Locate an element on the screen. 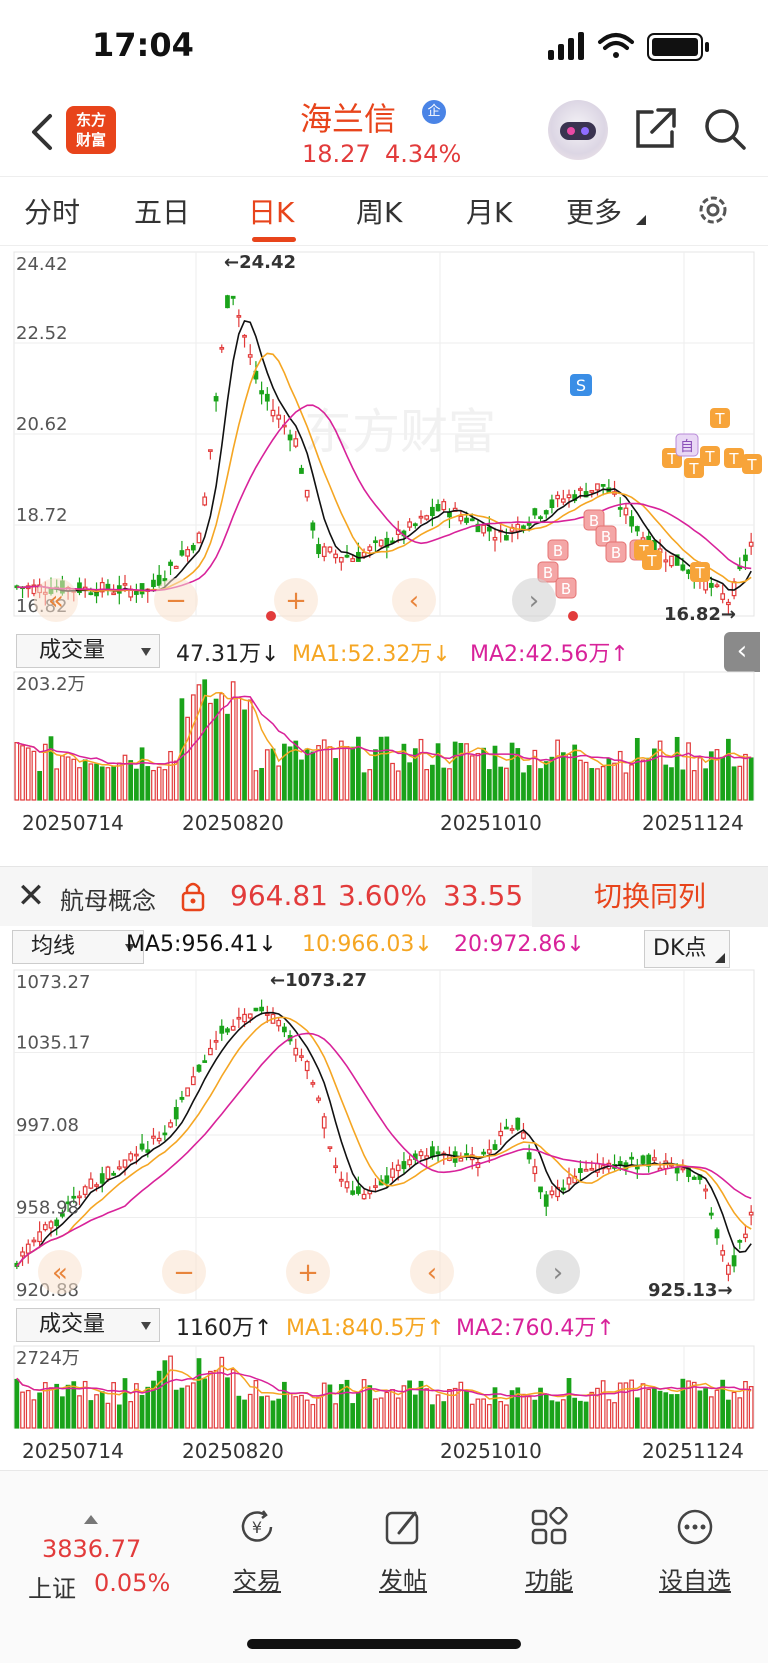 Image resolution: width=768 pixels, height=1663 pixels. volume-selector-2: 成交量 is located at coordinates (88, 1325).